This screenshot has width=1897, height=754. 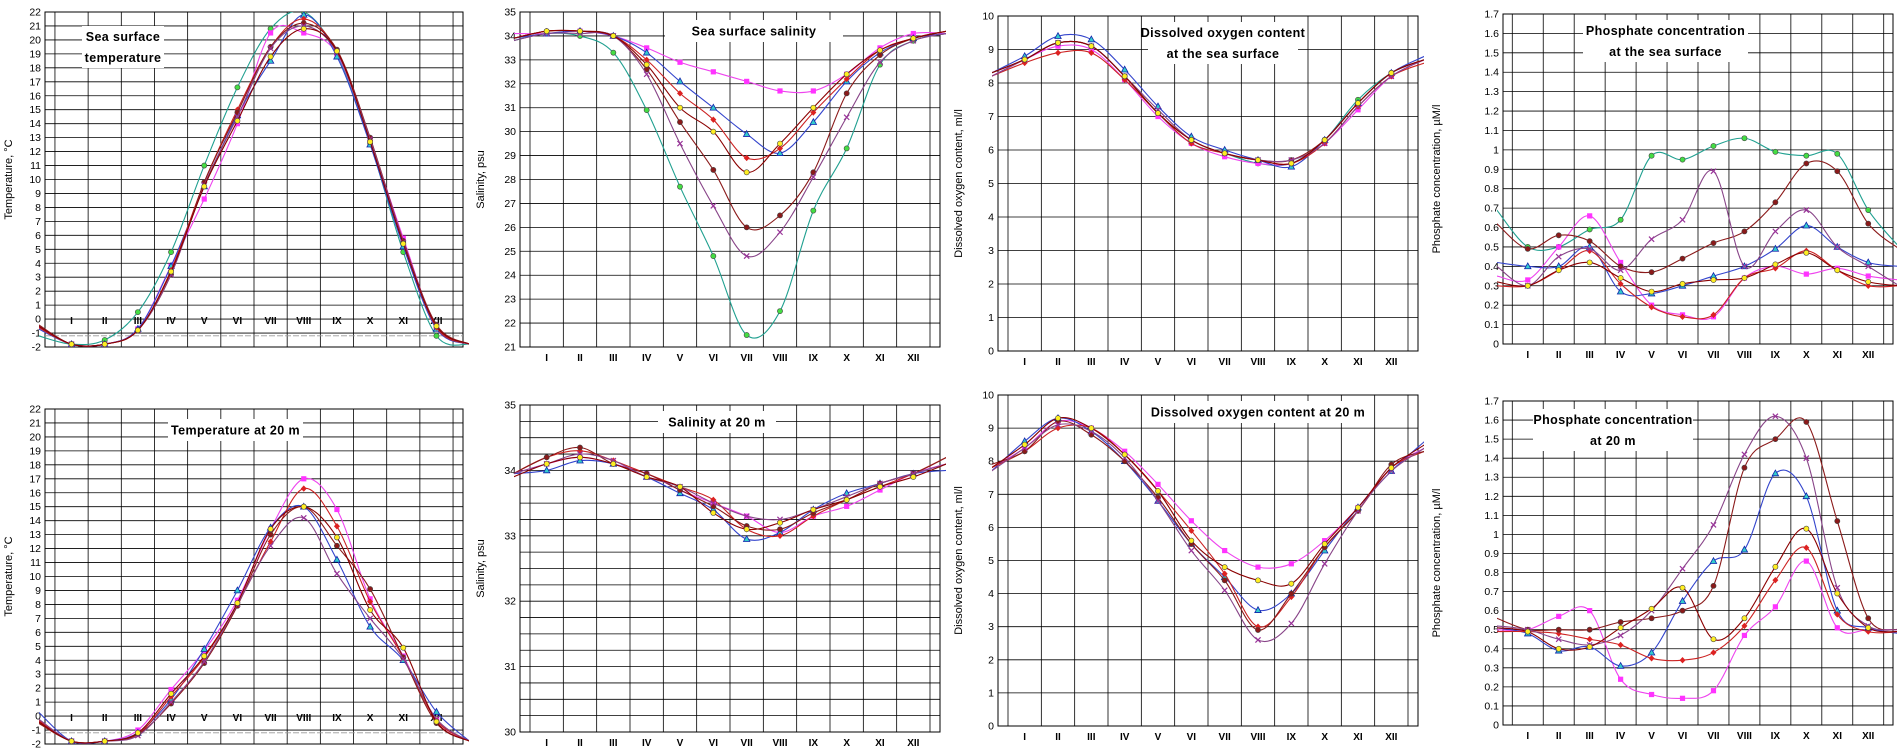 I want to click on y-tick-label: 0, so click(x=1496, y=345).